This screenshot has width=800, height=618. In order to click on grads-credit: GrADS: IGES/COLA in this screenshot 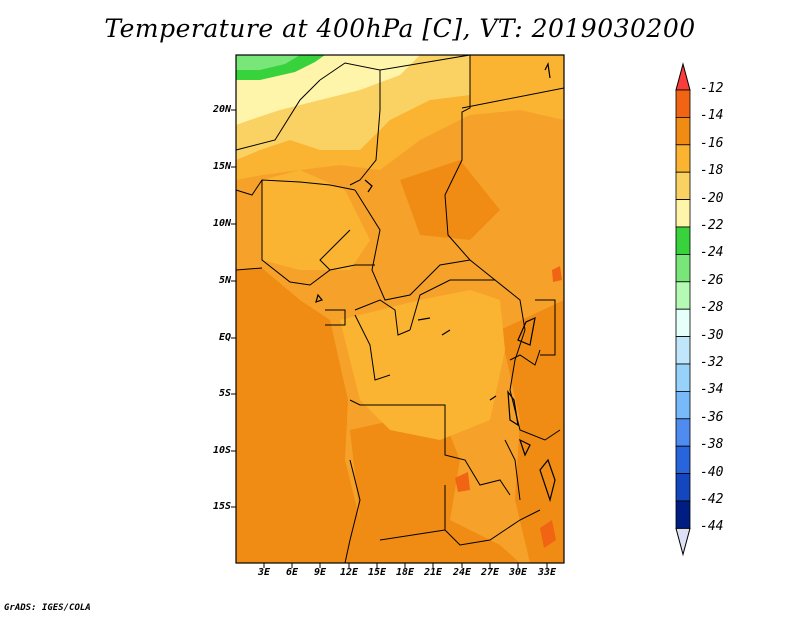, I will do `click(47, 608)`.